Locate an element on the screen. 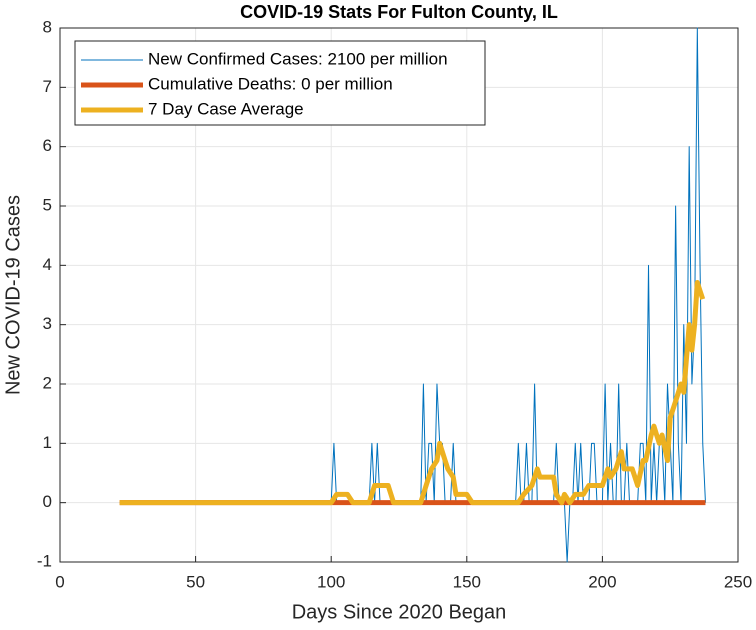 Image resolution: width=756 pixels, height=630 pixels. legend-box is located at coordinates (280, 83).